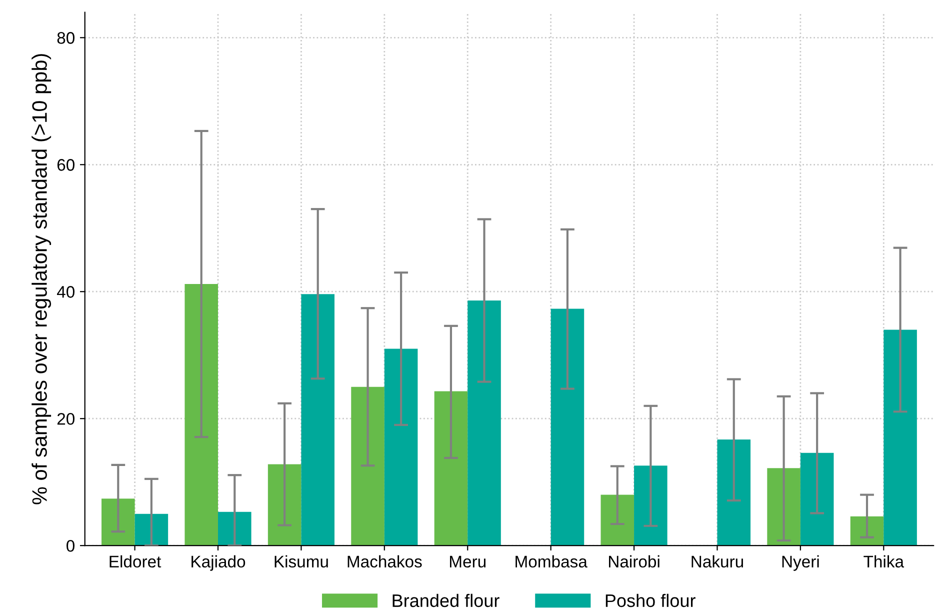 The image size is (943, 613). I want to click on x-tick-label: Meru, so click(468, 562).